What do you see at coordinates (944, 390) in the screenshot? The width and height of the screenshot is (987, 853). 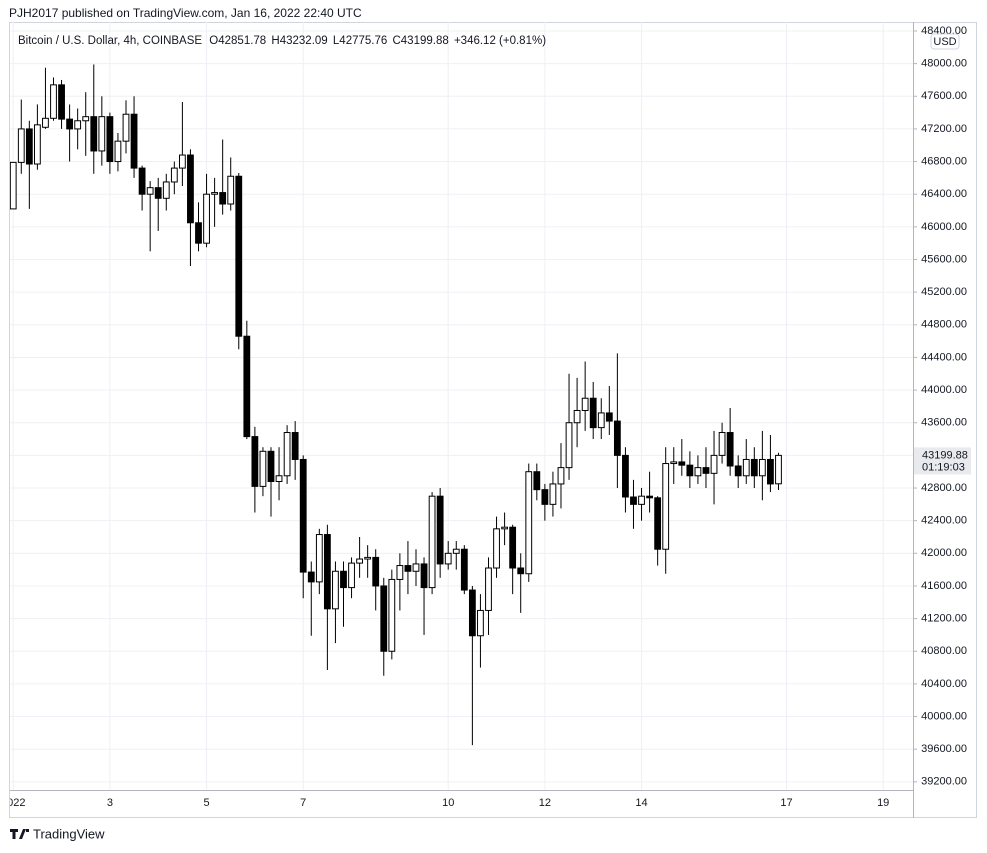 I see `y-tick-label: 44000.00` at bounding box center [944, 390].